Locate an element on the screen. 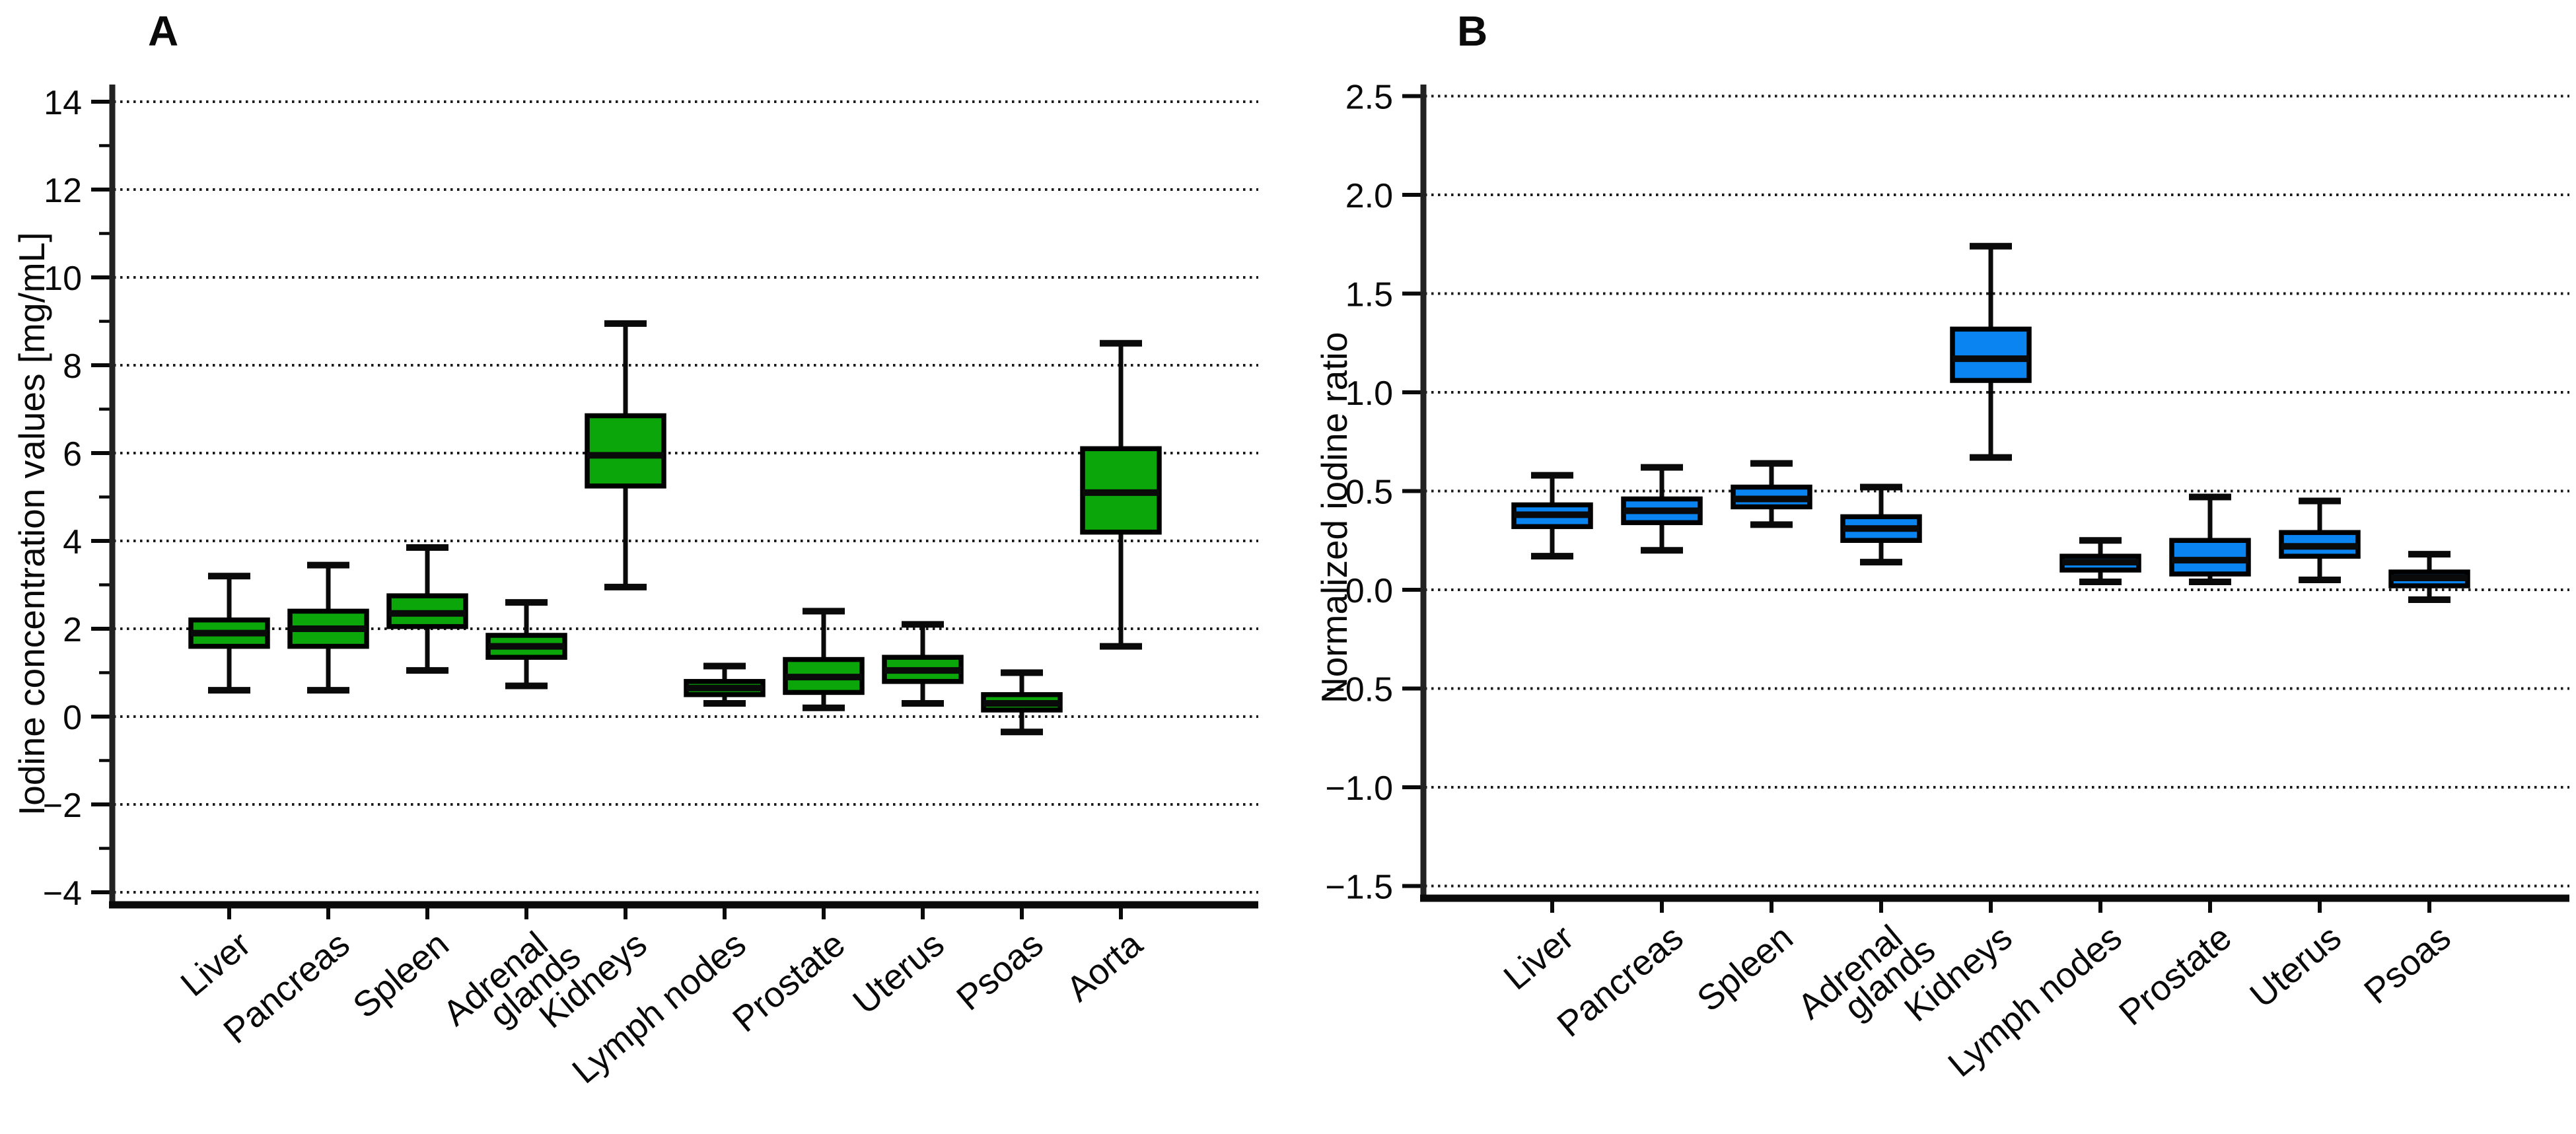  panel-a-category-label: Uterus is located at coordinates (898, 973).